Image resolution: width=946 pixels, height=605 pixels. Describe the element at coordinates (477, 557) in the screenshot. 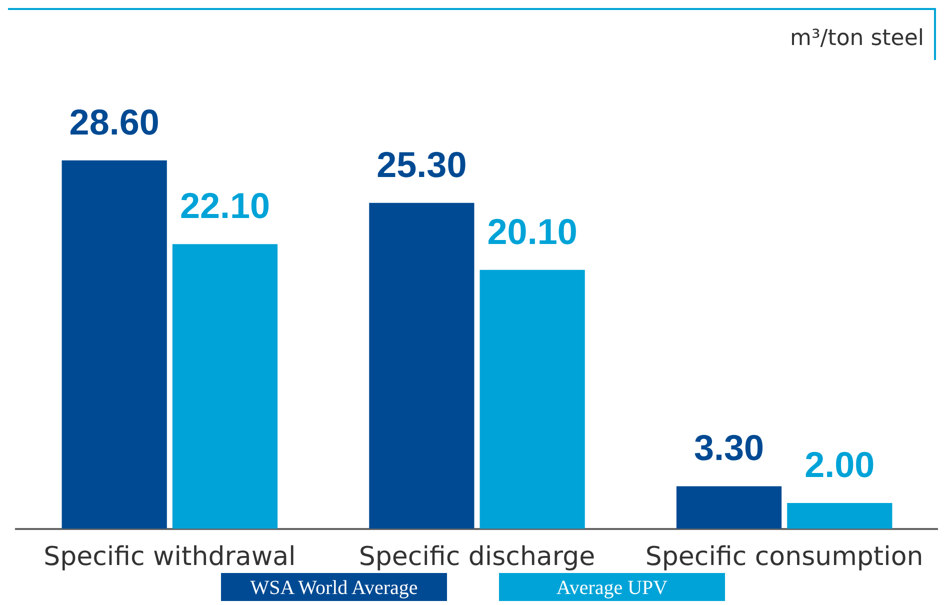

I see `x-tick-label: Specific discharge` at that location.